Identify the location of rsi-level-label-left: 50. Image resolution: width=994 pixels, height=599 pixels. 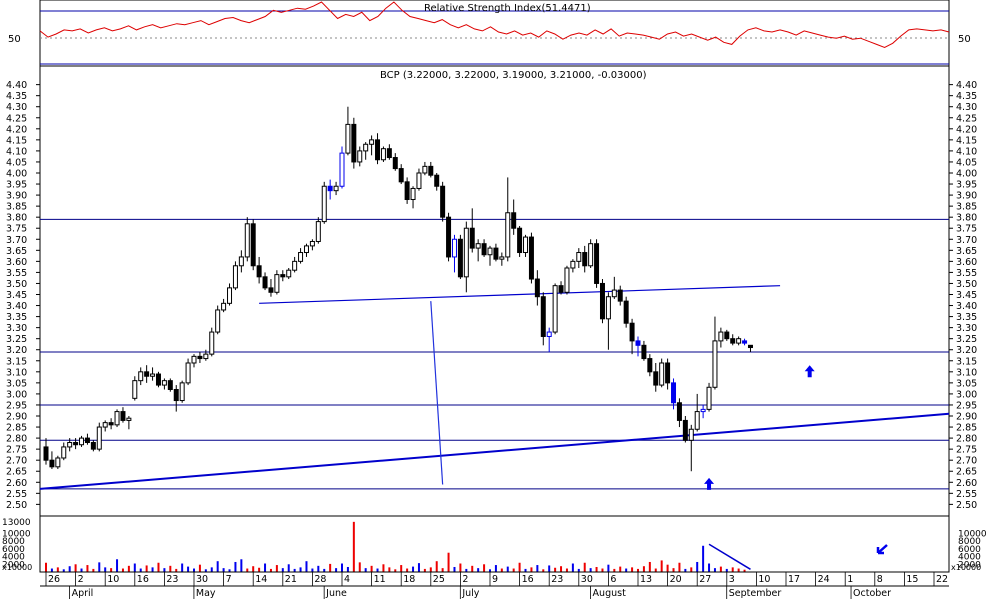
(14, 39).